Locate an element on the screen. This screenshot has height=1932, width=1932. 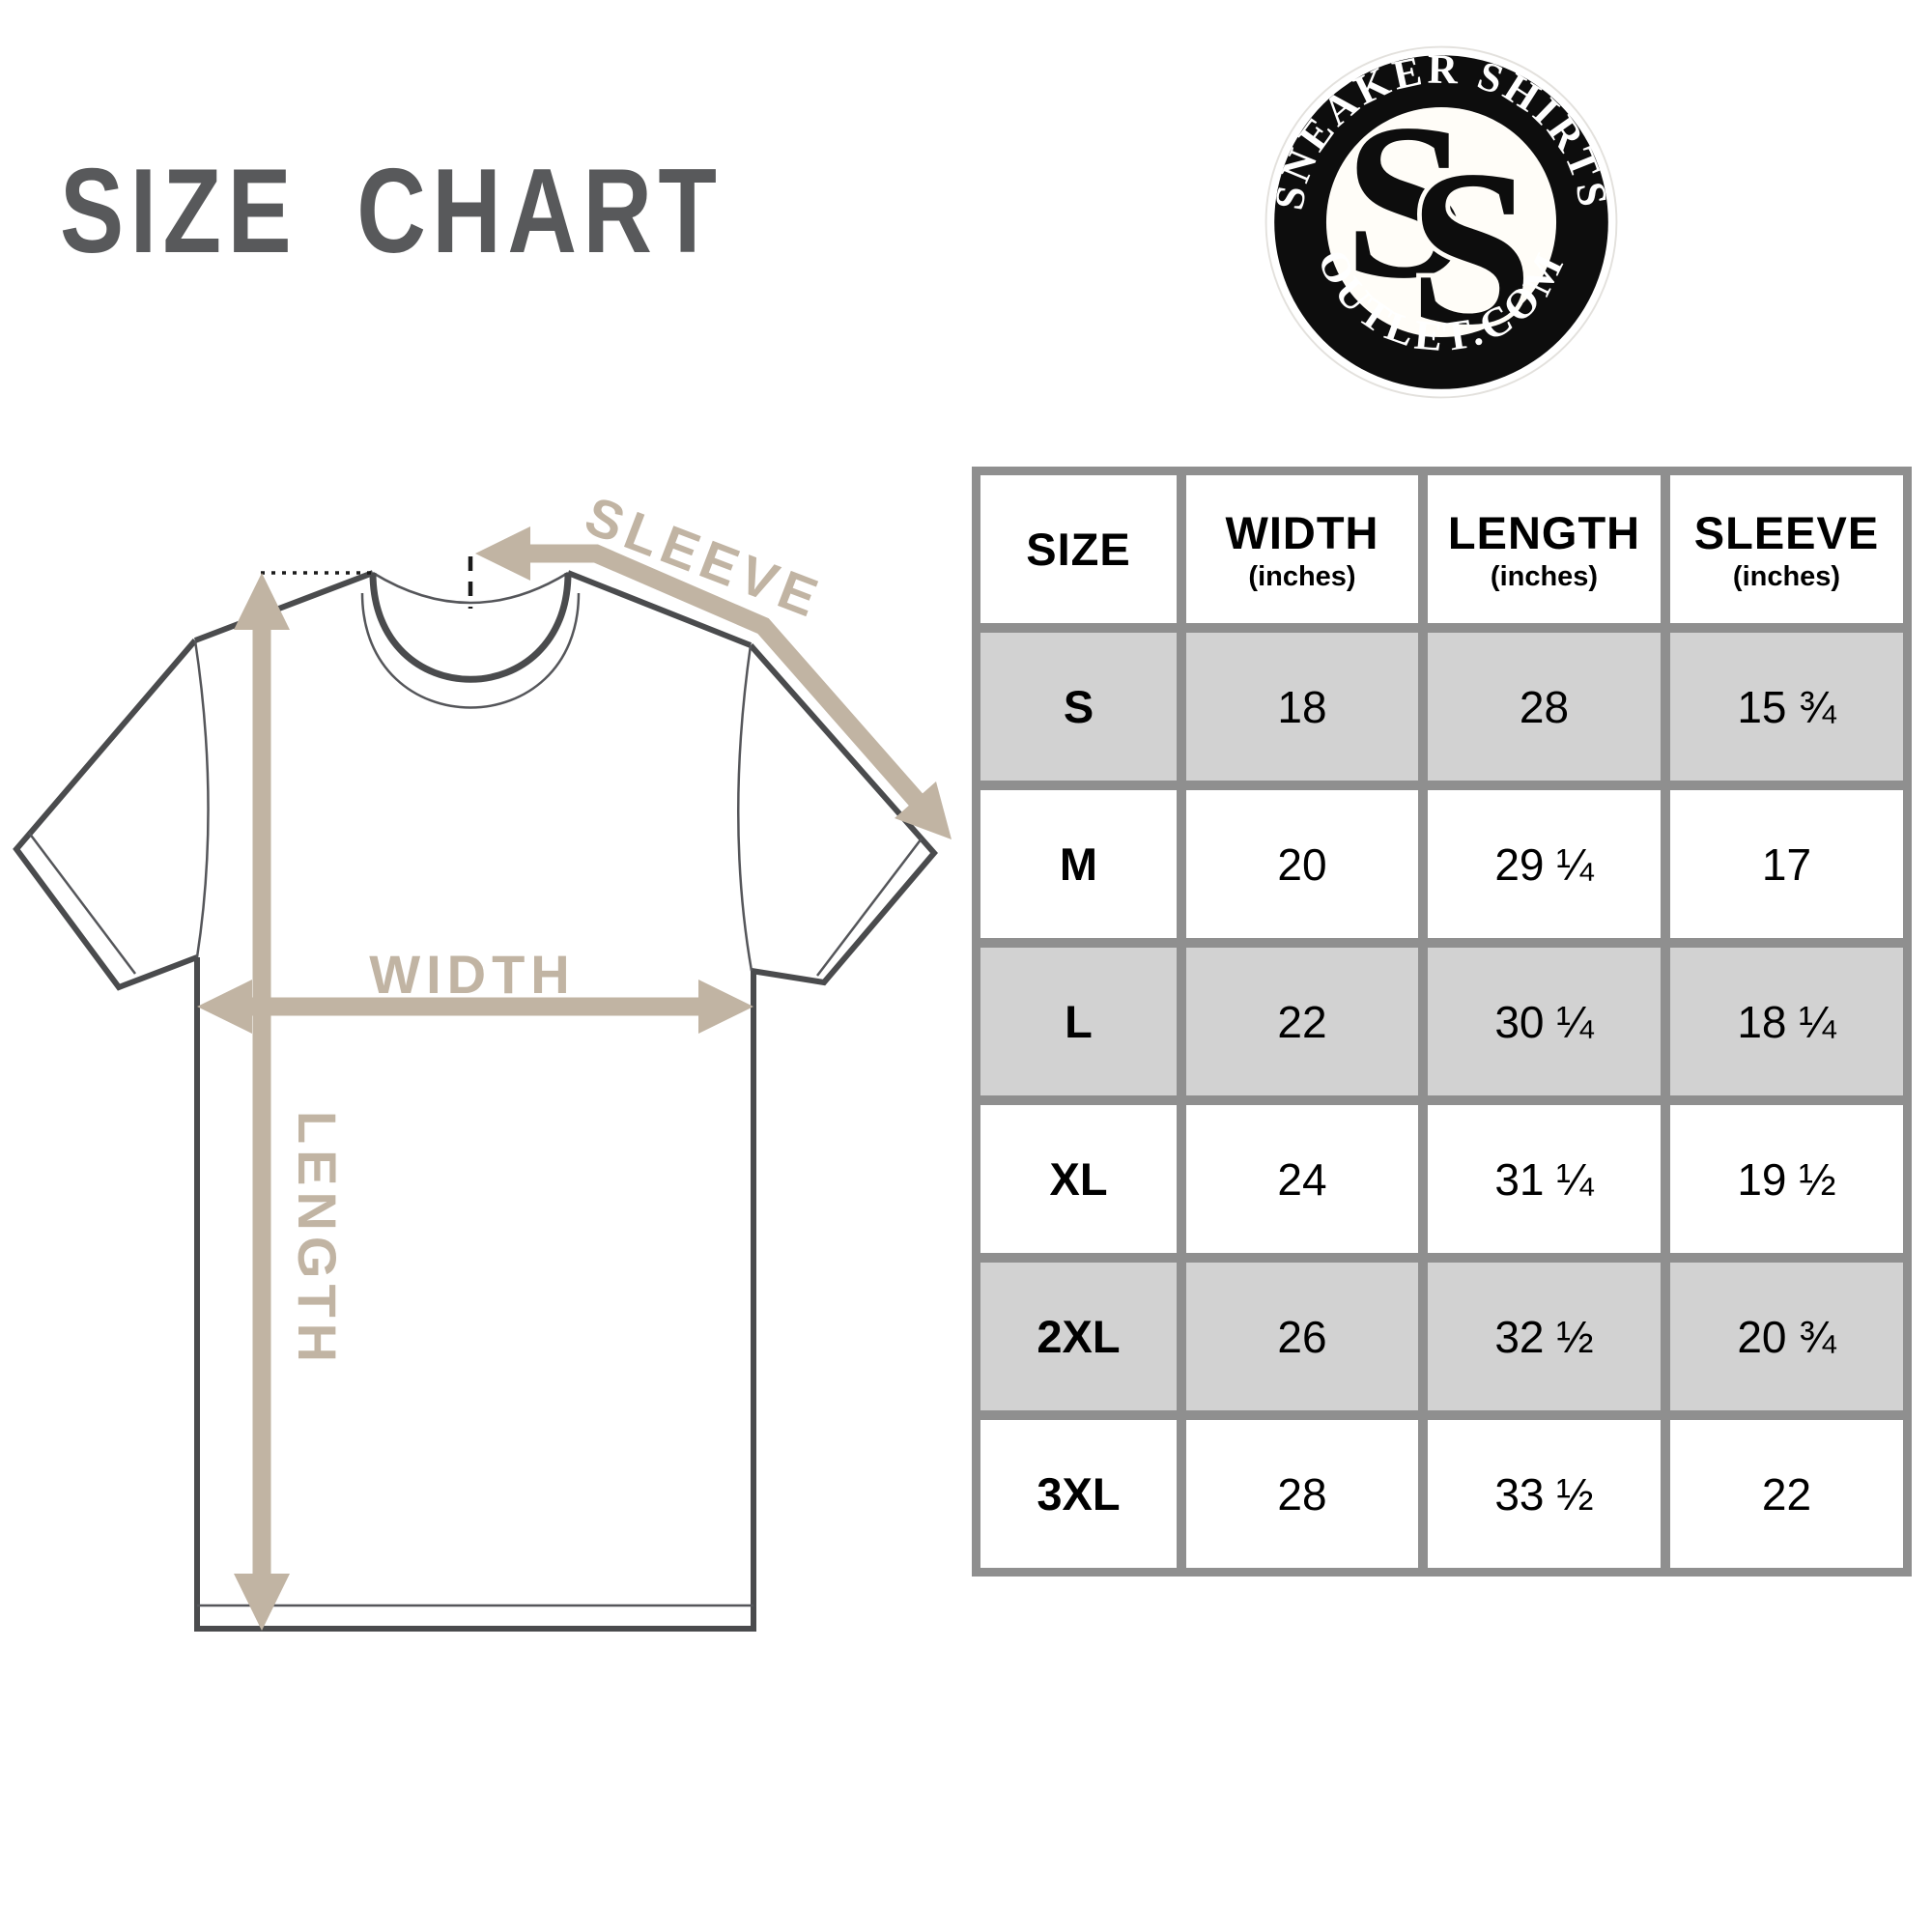
header-size-label: SIZE is located at coordinates (1078, 549).